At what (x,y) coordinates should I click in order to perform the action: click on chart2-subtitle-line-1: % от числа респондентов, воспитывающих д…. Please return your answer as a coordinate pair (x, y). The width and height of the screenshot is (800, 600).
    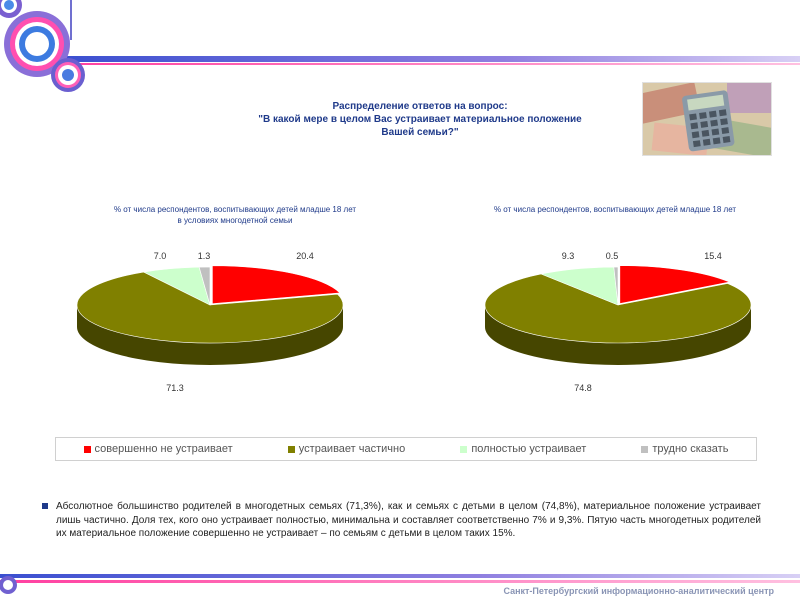
    Looking at the image, I should click on (615, 209).